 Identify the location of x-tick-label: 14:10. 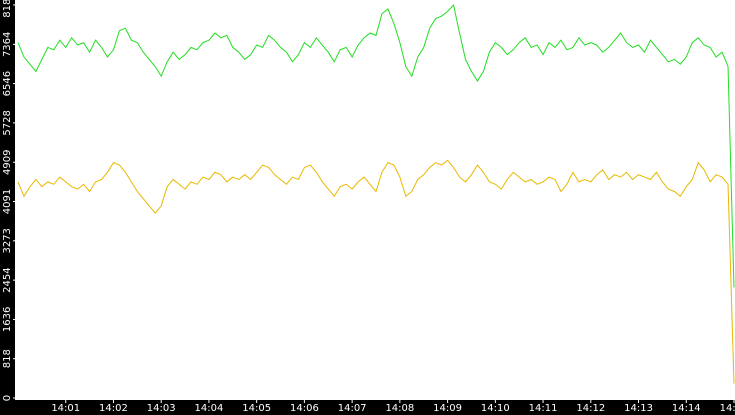
(495, 408).